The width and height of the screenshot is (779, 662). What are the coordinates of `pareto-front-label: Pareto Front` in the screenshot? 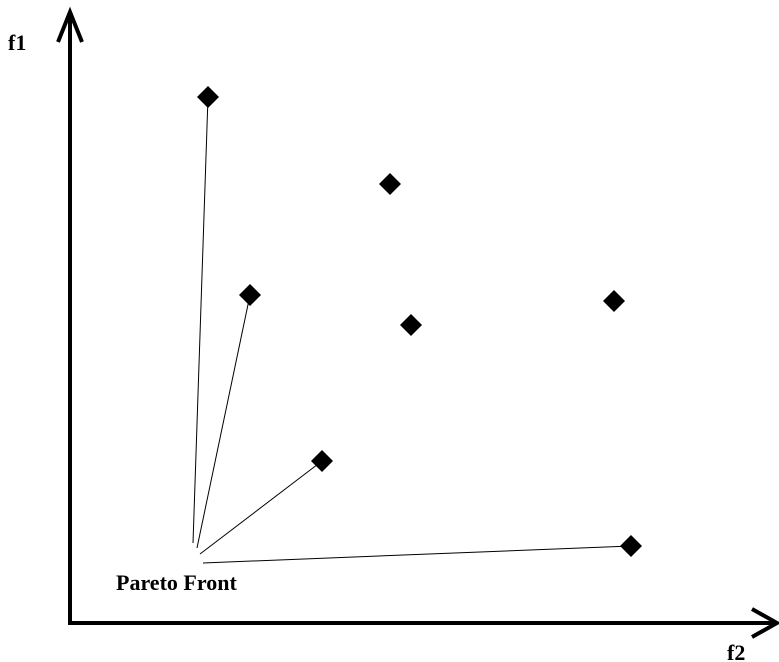 It's located at (176, 582).